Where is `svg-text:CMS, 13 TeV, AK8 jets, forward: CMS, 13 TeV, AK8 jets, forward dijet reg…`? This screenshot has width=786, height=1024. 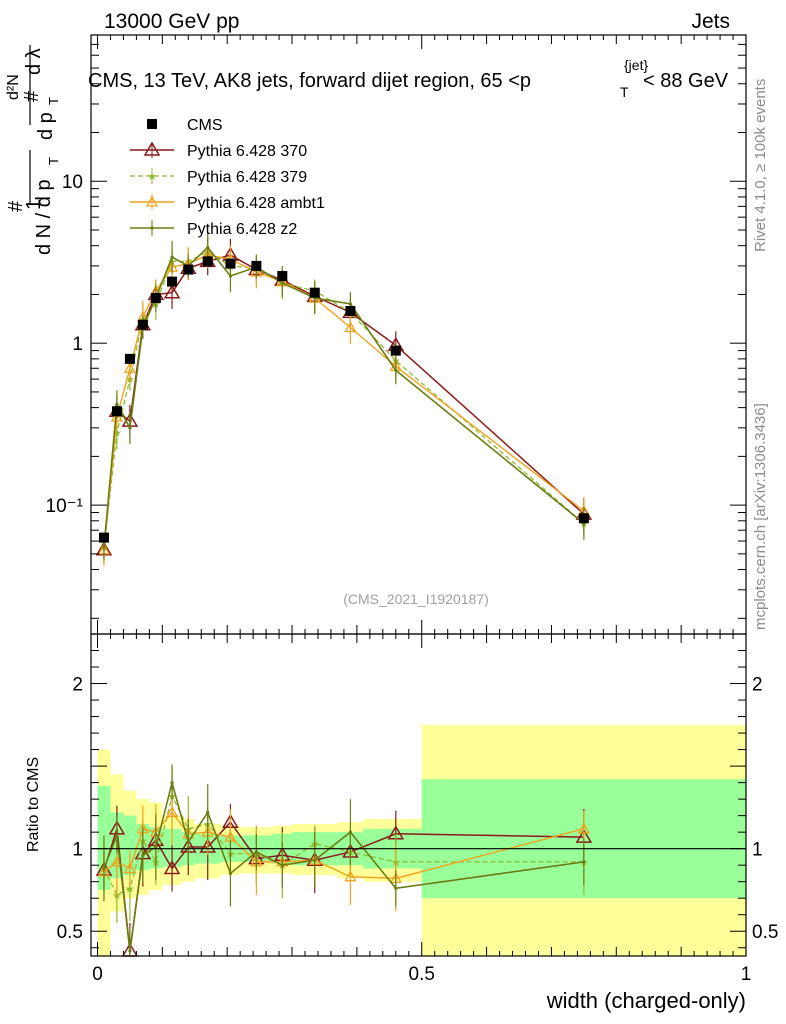
svg-text:CMS, 13 TeV, AK8 jets, forward: CMS, 13 TeV, AK8 jets, forward dijet reg… is located at coordinates (309, 81).